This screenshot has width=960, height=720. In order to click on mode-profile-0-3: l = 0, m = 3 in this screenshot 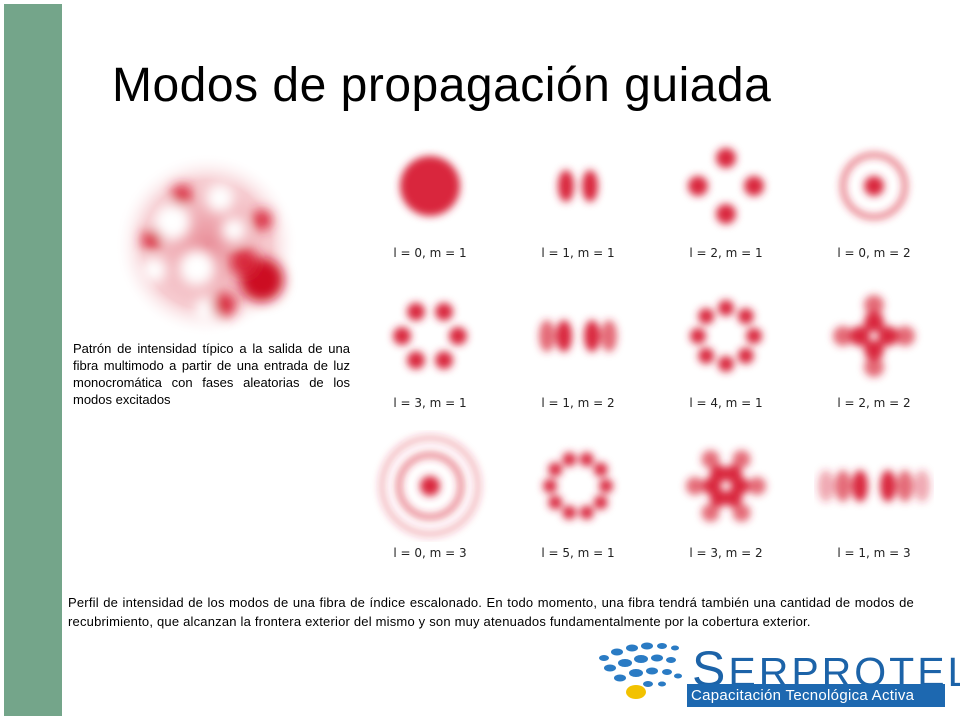, I will do `click(430, 505)`.